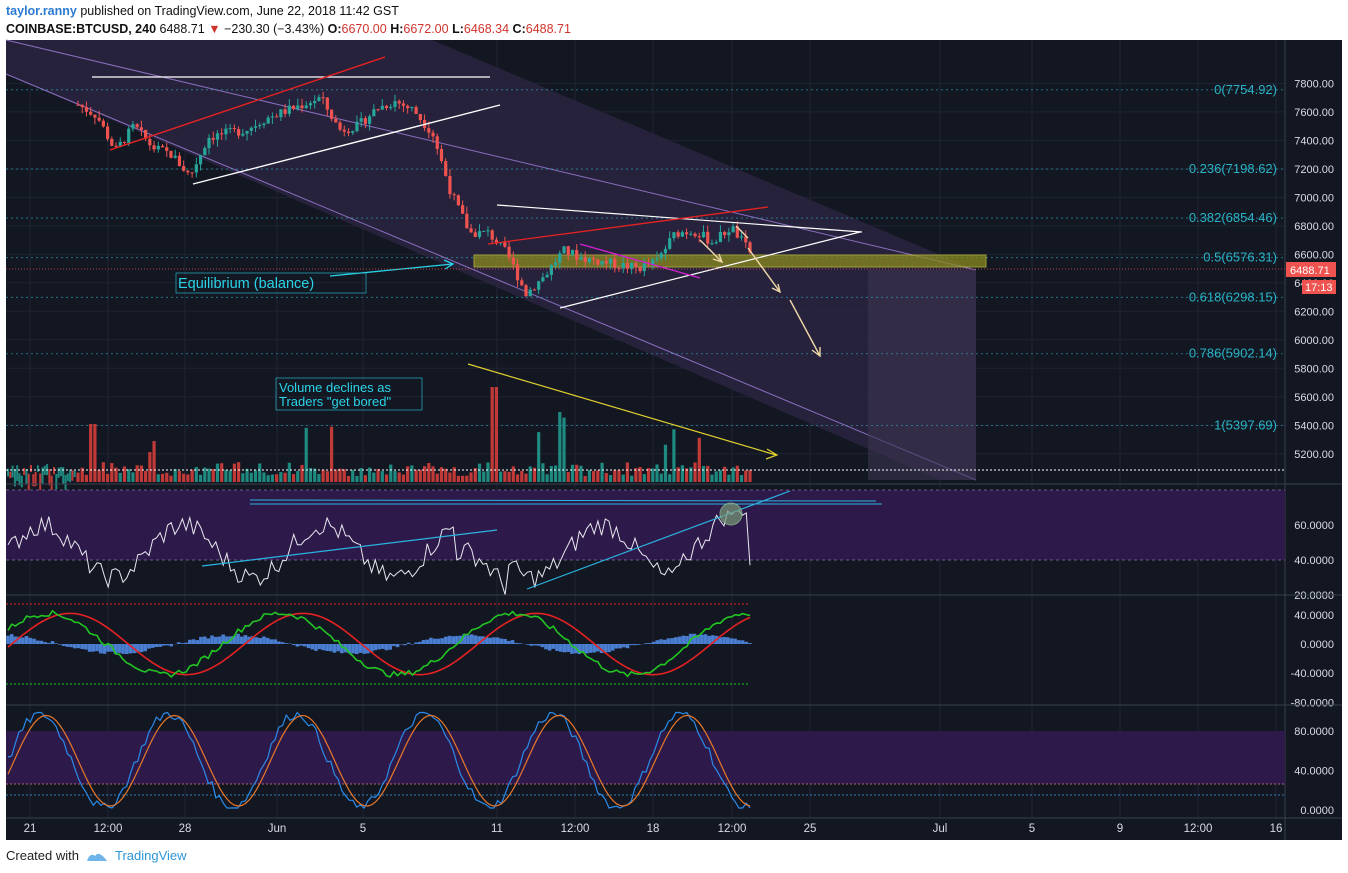 The height and width of the screenshot is (873, 1348). Describe the element at coordinates (1314, 732) in the screenshot. I see `stoch-tick: 80.0000` at that location.